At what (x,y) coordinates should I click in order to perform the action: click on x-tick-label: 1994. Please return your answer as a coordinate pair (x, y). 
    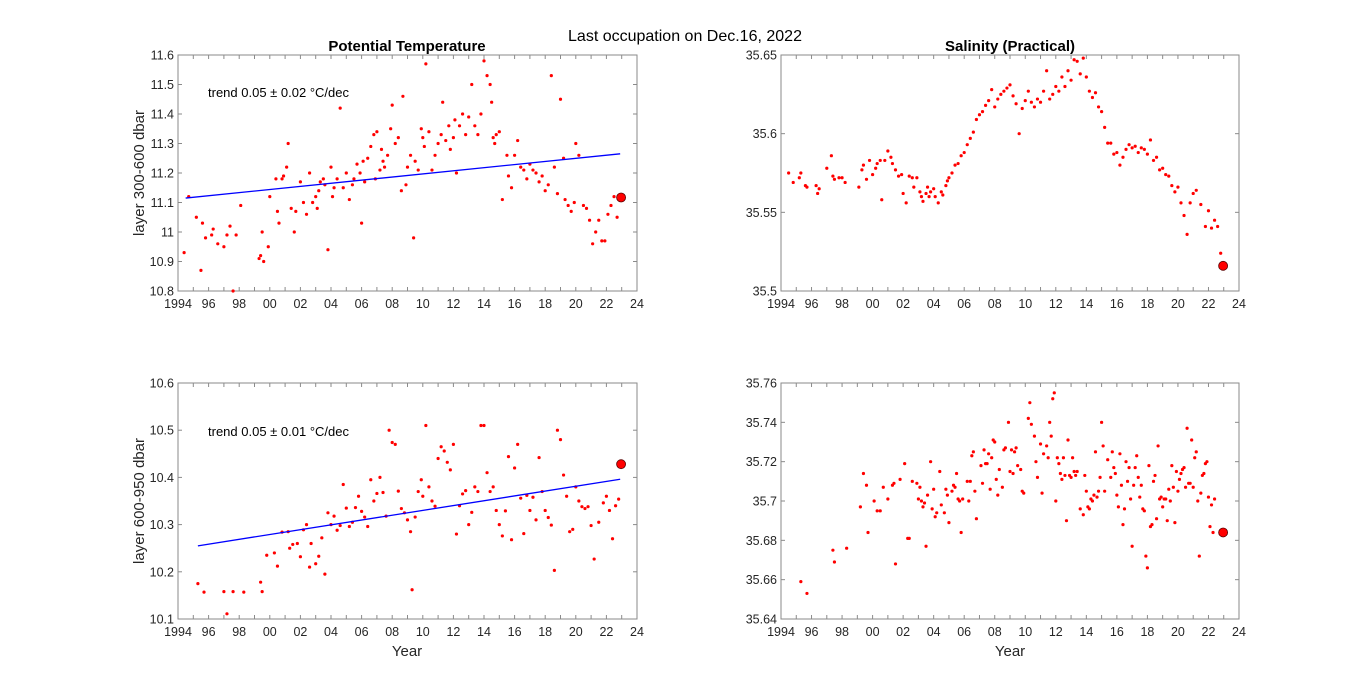
    Looking at the image, I should click on (178, 304).